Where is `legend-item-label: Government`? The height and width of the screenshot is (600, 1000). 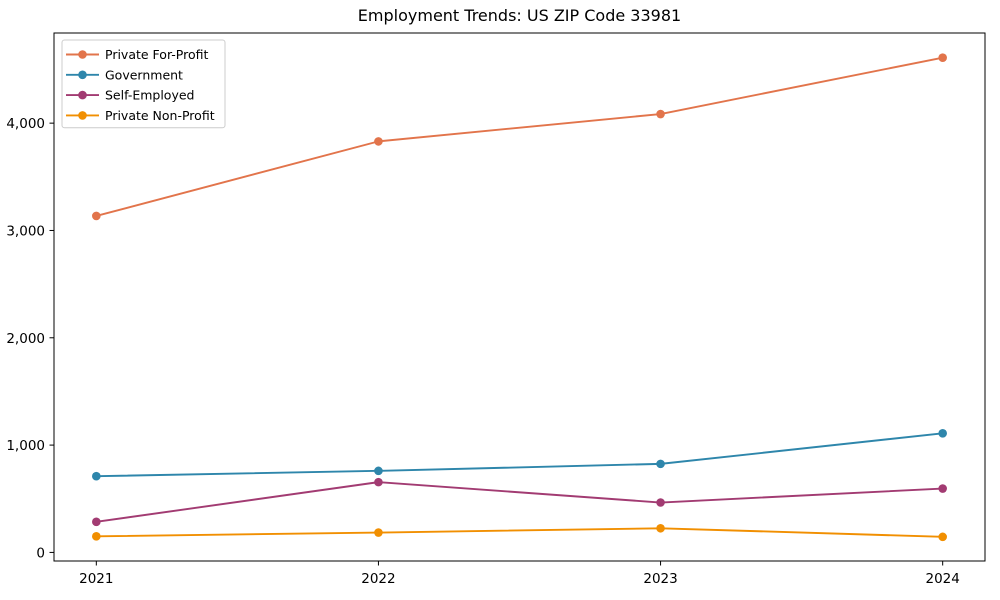 legend-item-label: Government is located at coordinates (144, 74).